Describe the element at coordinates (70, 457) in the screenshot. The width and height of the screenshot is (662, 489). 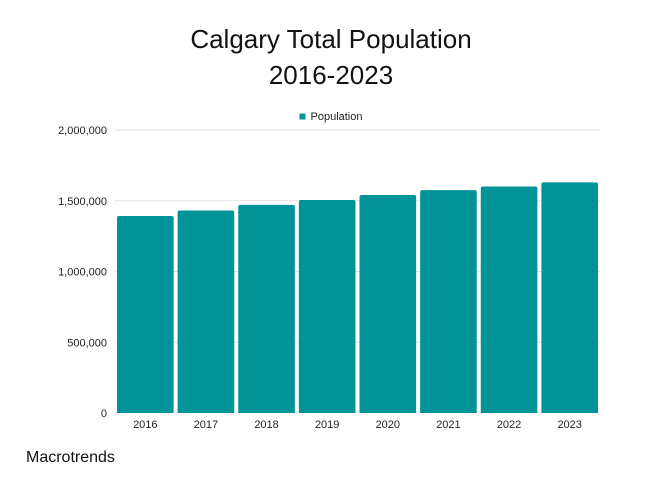
I see `watermark-text: Macrotrends` at that location.